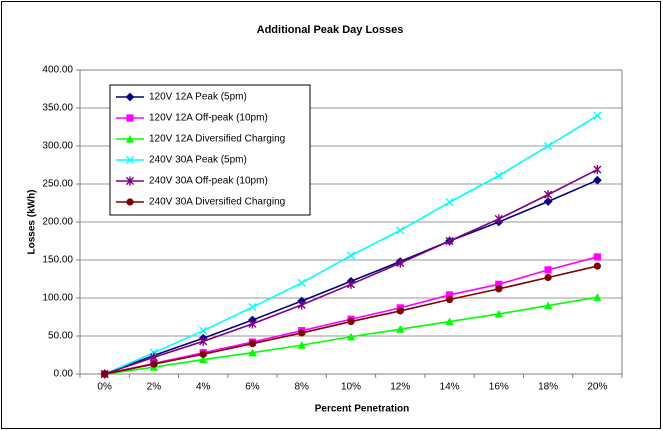 The image size is (663, 431). What do you see at coordinates (302, 387) in the screenshot?
I see `x-tick-label: 8%` at bounding box center [302, 387].